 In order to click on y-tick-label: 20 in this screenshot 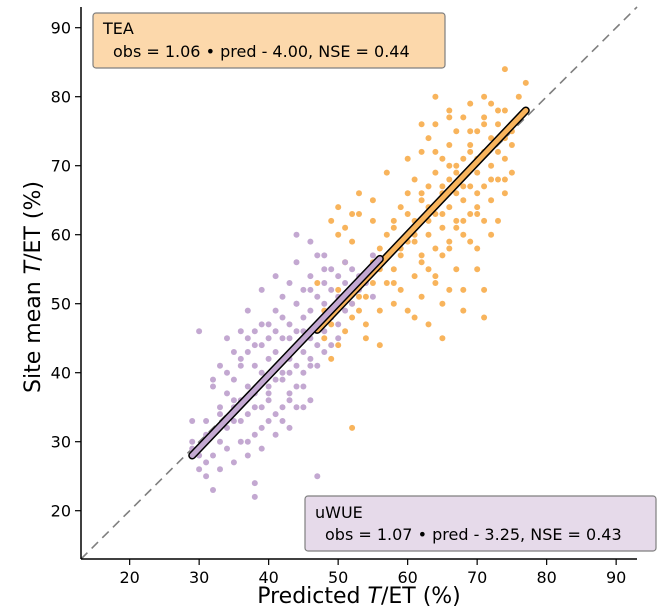, I will do `click(61, 511)`.